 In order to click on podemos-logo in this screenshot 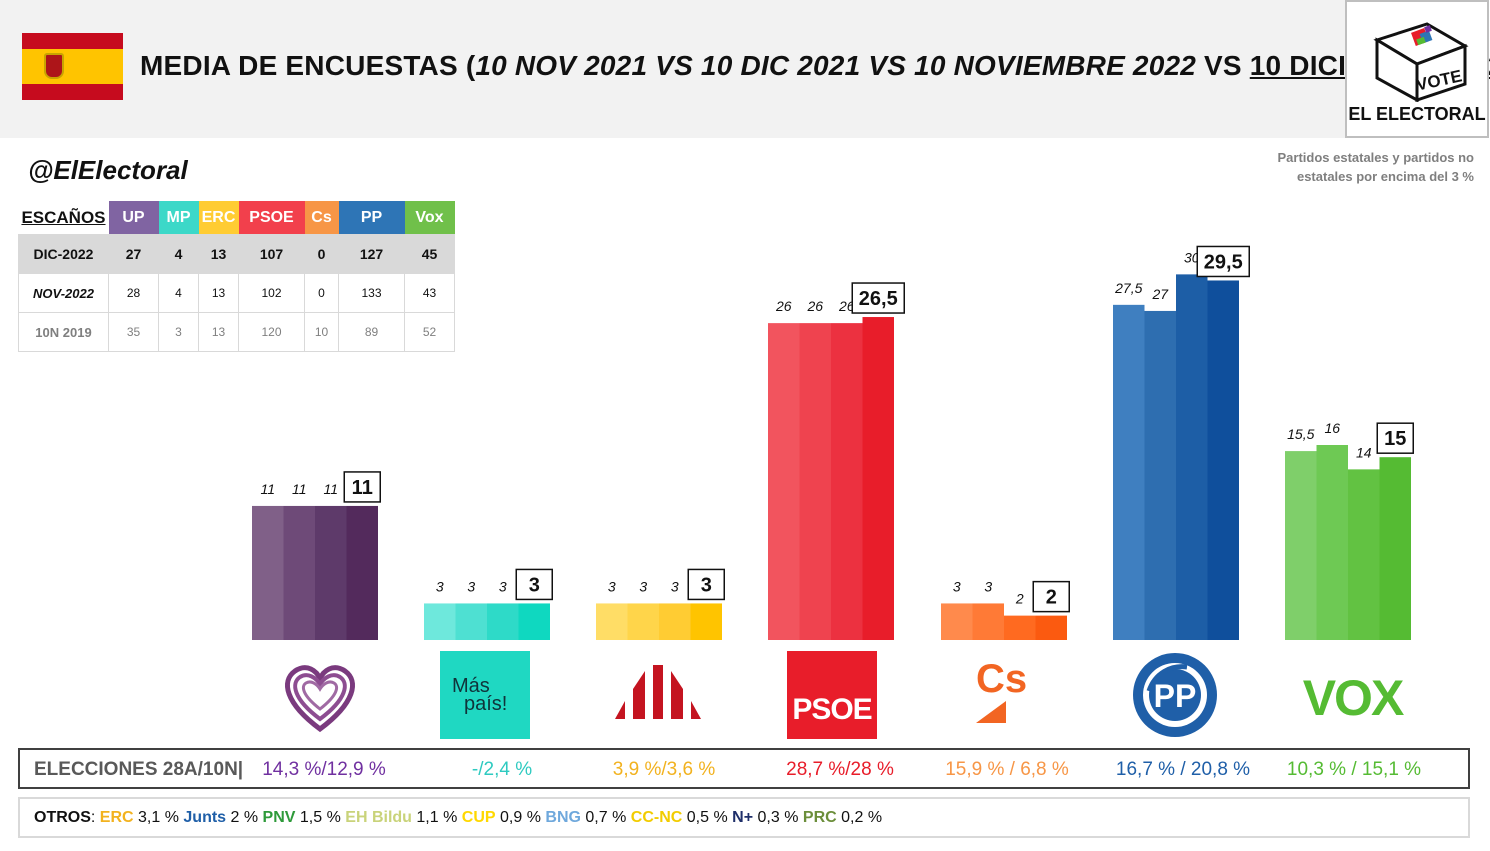, I will do `click(320, 695)`.